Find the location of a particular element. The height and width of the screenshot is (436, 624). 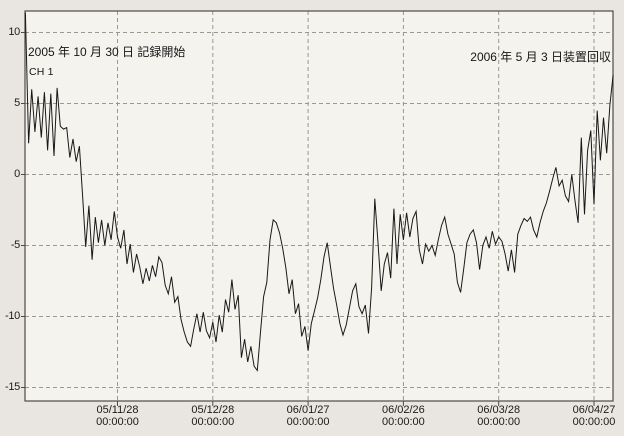

annotation-device-recovery: 2006 年 5 月 3 日装置回収 is located at coordinates (540, 57).